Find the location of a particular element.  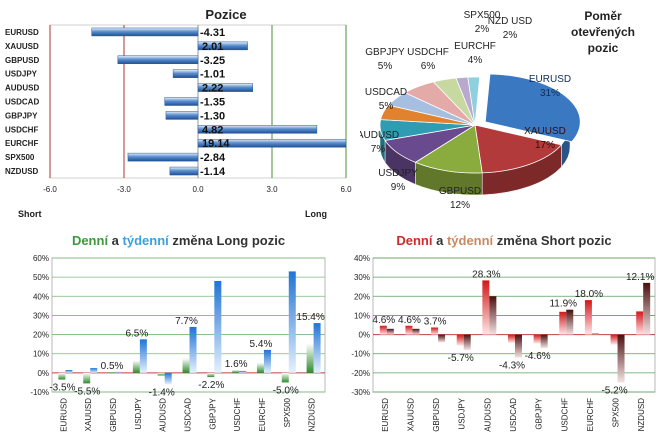

value-label: 7.7% is located at coordinates (186, 321).